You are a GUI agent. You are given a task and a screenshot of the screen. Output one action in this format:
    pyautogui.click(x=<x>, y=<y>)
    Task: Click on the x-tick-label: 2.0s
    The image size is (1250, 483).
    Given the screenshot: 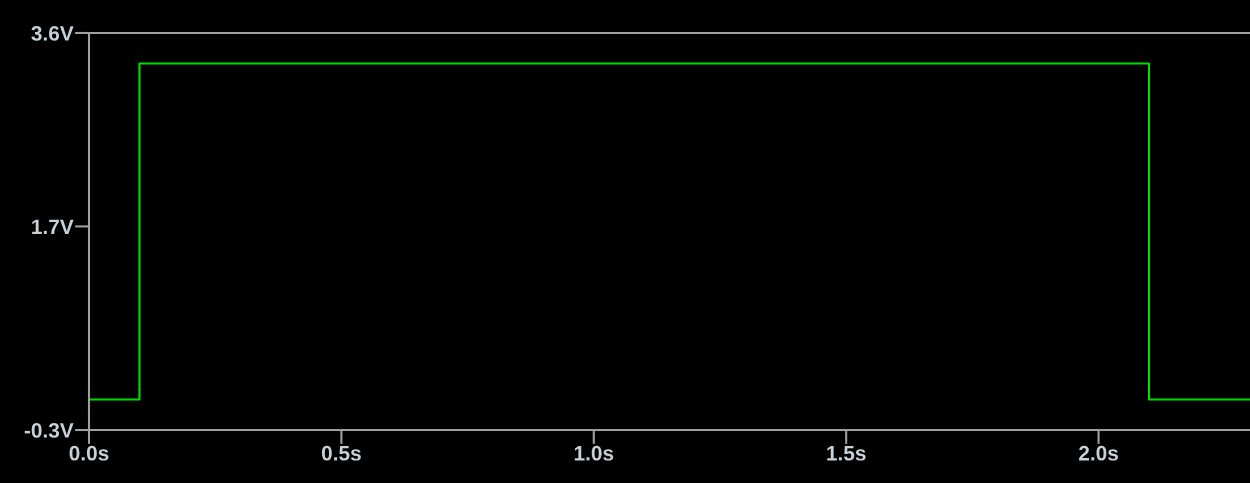 What is the action you would take?
    pyautogui.click(x=1098, y=453)
    